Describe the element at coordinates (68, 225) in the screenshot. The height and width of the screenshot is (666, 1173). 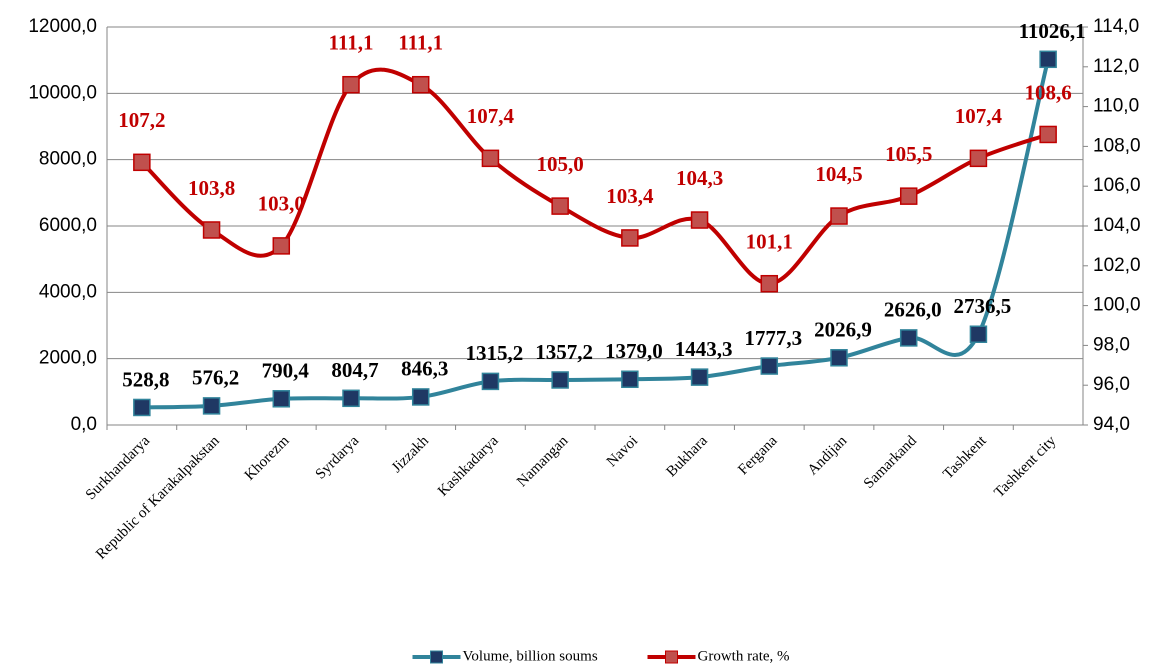
I see `y-tick-label: 6000,0` at that location.